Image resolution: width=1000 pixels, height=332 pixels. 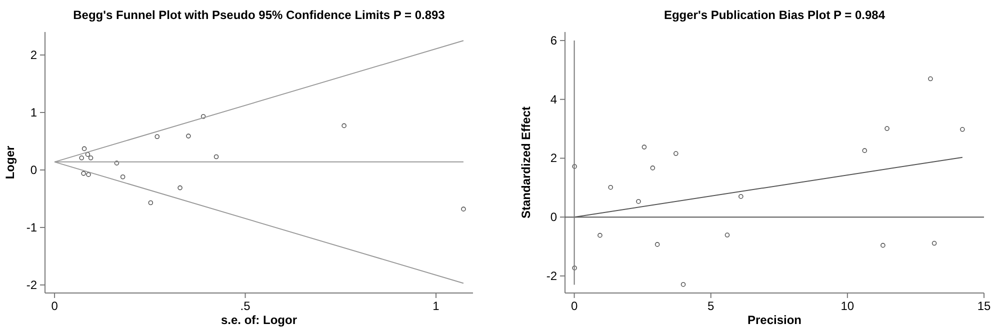 I want to click on chart-title: Begg's Funnel Plot with Pseudo 95% Confidence Limits P = 0.893, so click(x=259, y=15).